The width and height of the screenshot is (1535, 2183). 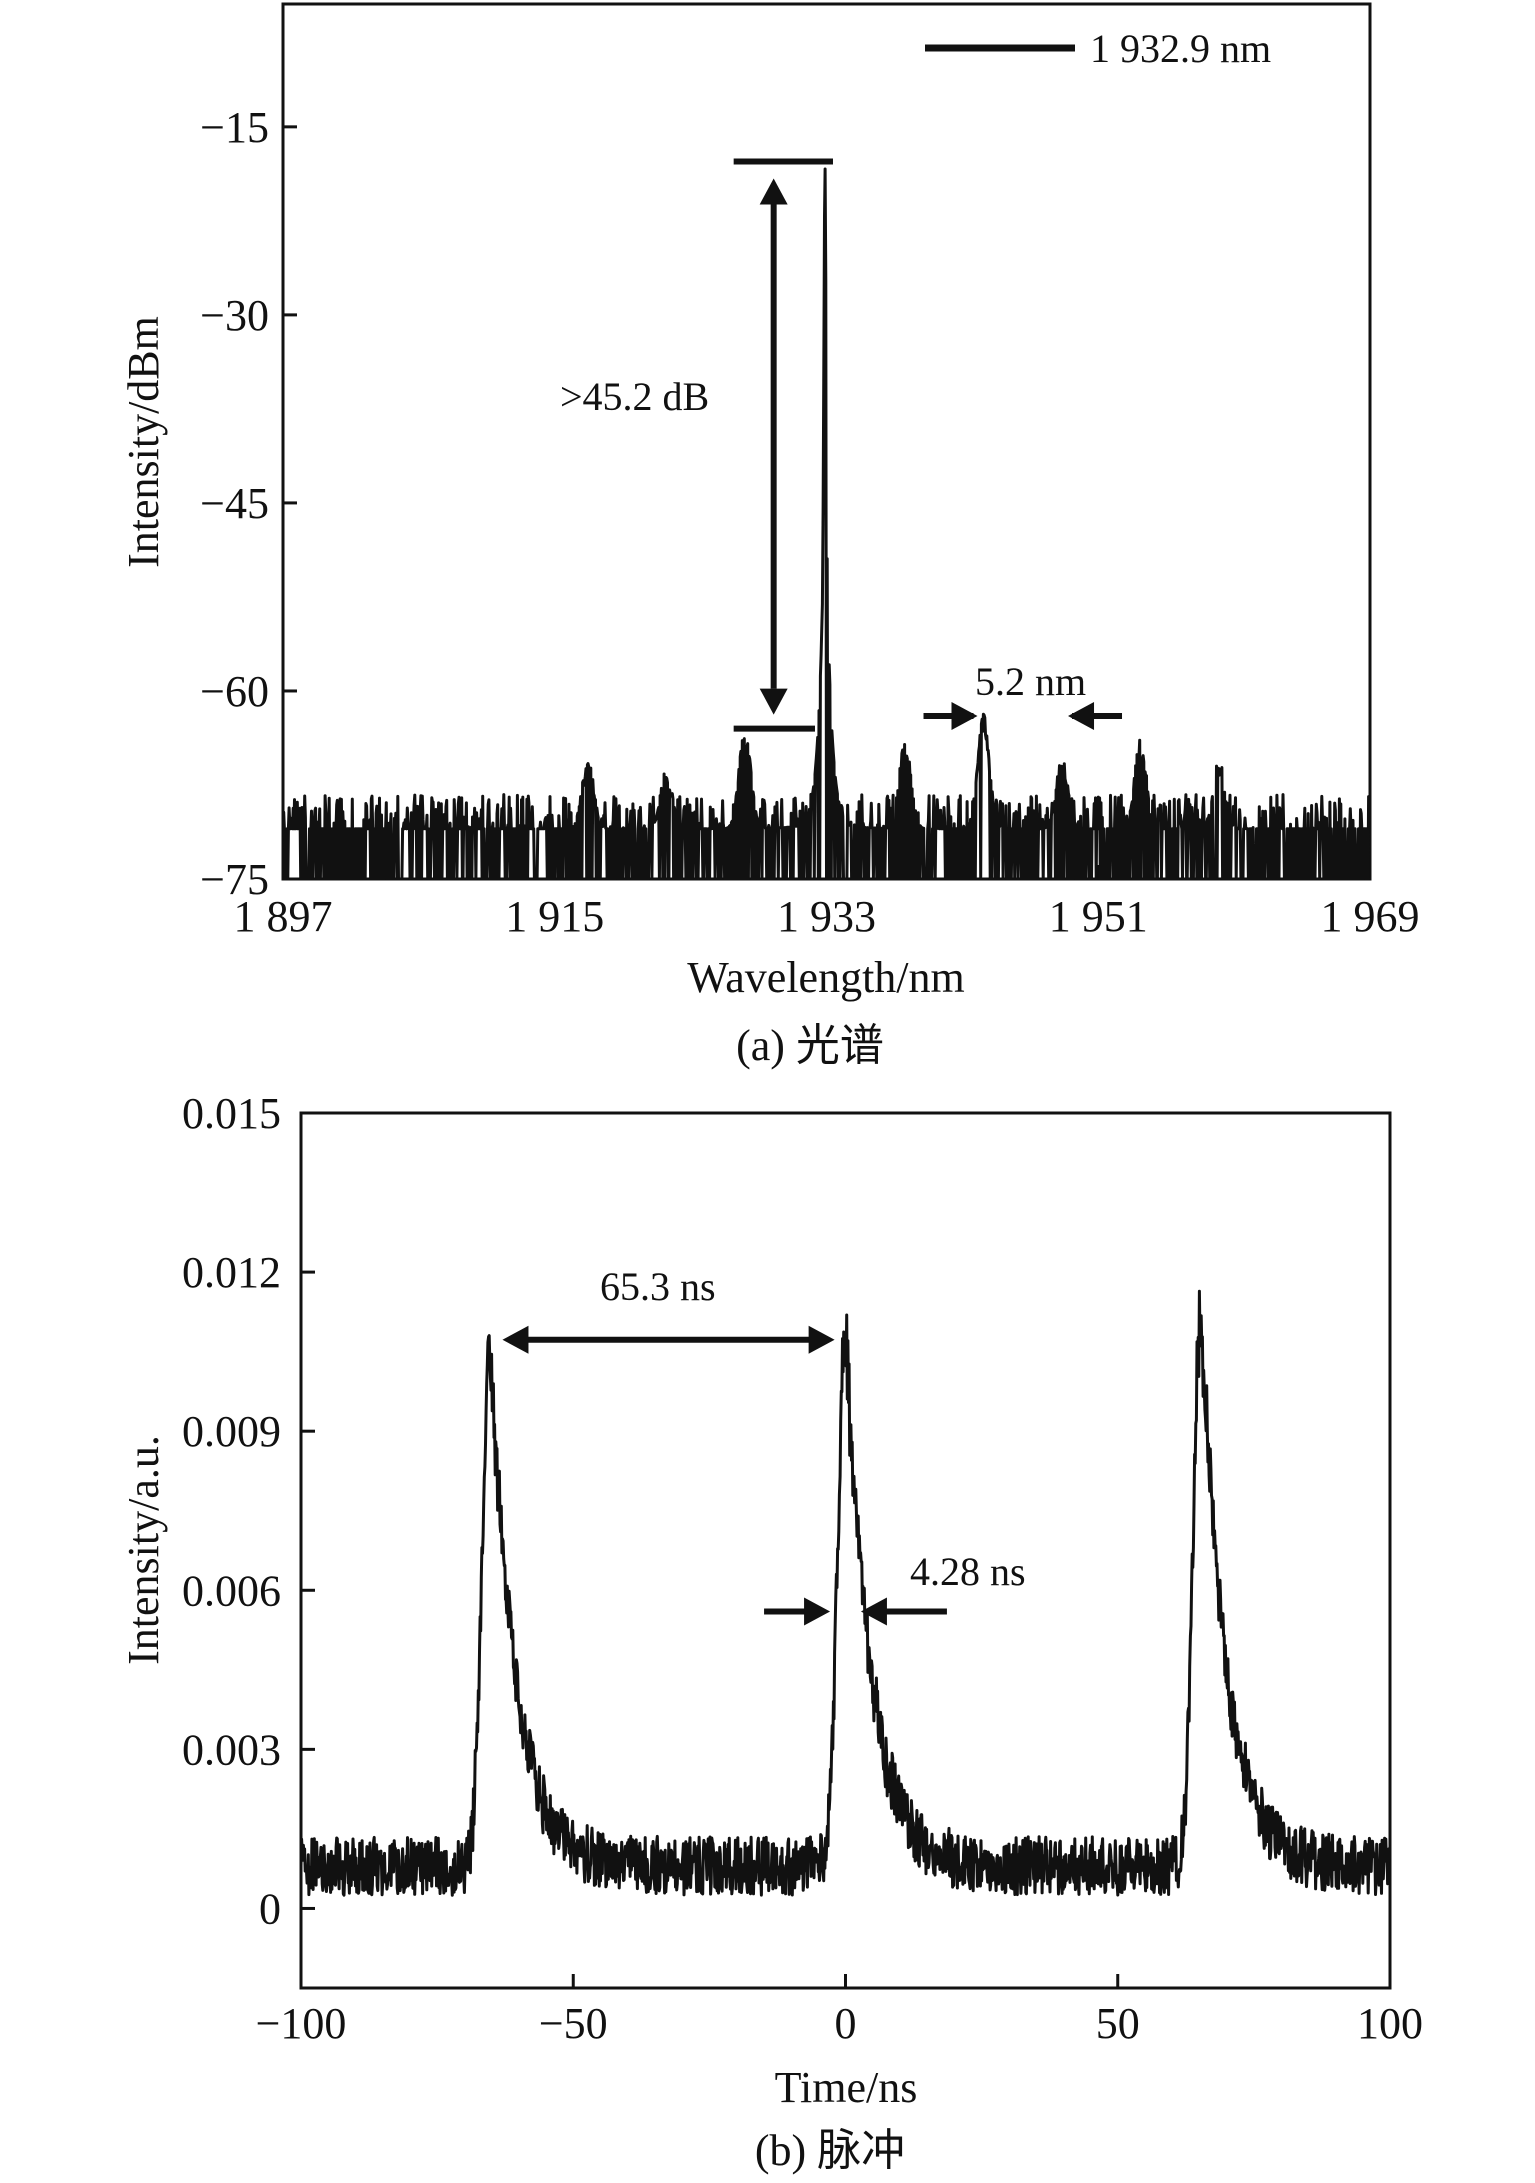 What do you see at coordinates (634, 396) in the screenshot?
I see `side-mode-suppression-label: >45.2 dB` at bounding box center [634, 396].